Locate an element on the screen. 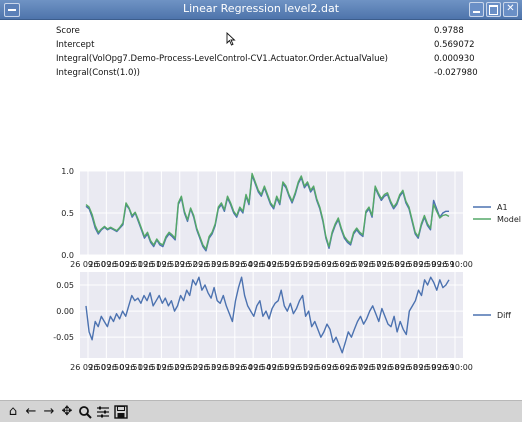  y-tick-label: 0.00 is located at coordinates (65, 311).